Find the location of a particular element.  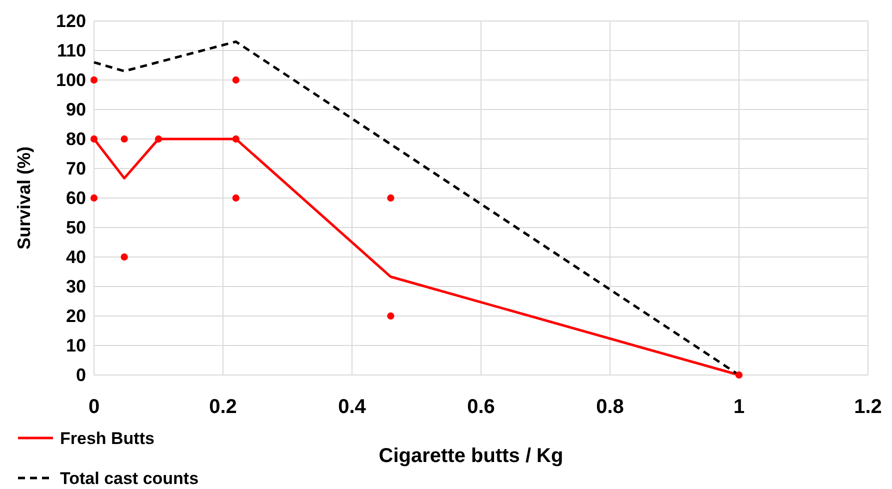

y-tick-label: 100 is located at coordinates (71, 80).